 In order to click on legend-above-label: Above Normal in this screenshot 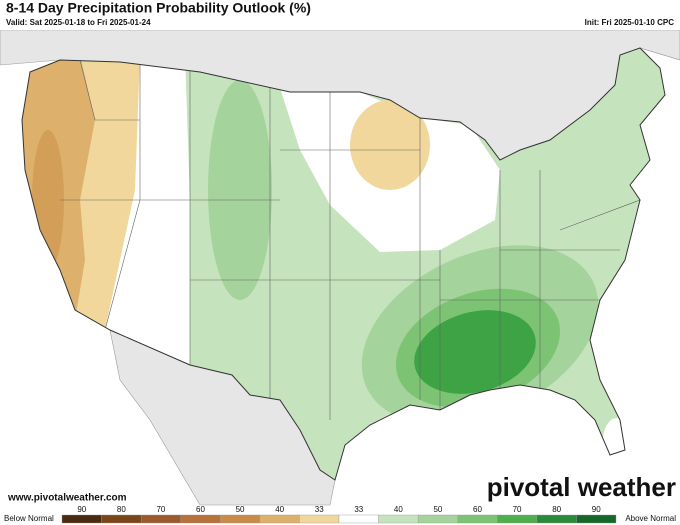, I will do `click(650, 518)`.